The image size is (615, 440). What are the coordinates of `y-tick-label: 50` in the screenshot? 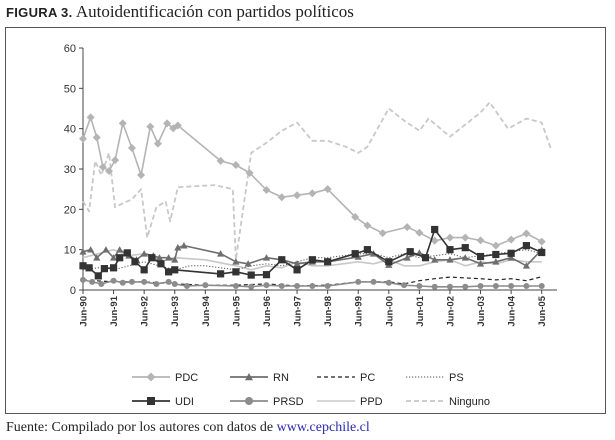 It's located at (70, 89).